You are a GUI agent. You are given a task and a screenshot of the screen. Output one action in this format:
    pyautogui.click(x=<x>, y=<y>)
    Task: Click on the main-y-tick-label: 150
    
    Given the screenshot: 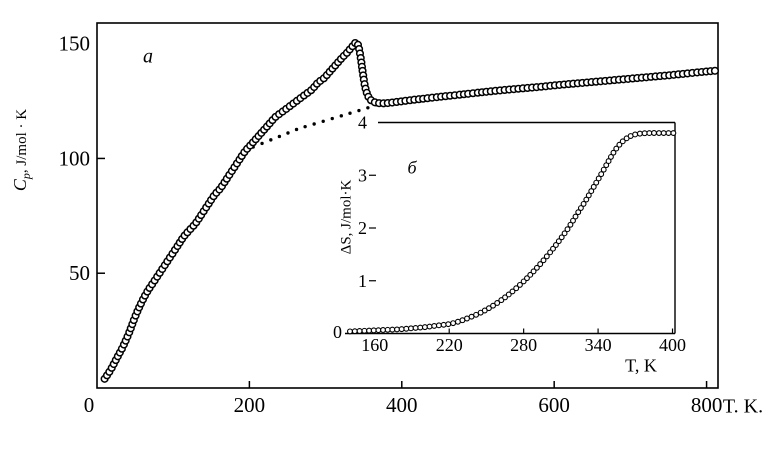 What is the action you would take?
    pyautogui.click(x=75, y=44)
    